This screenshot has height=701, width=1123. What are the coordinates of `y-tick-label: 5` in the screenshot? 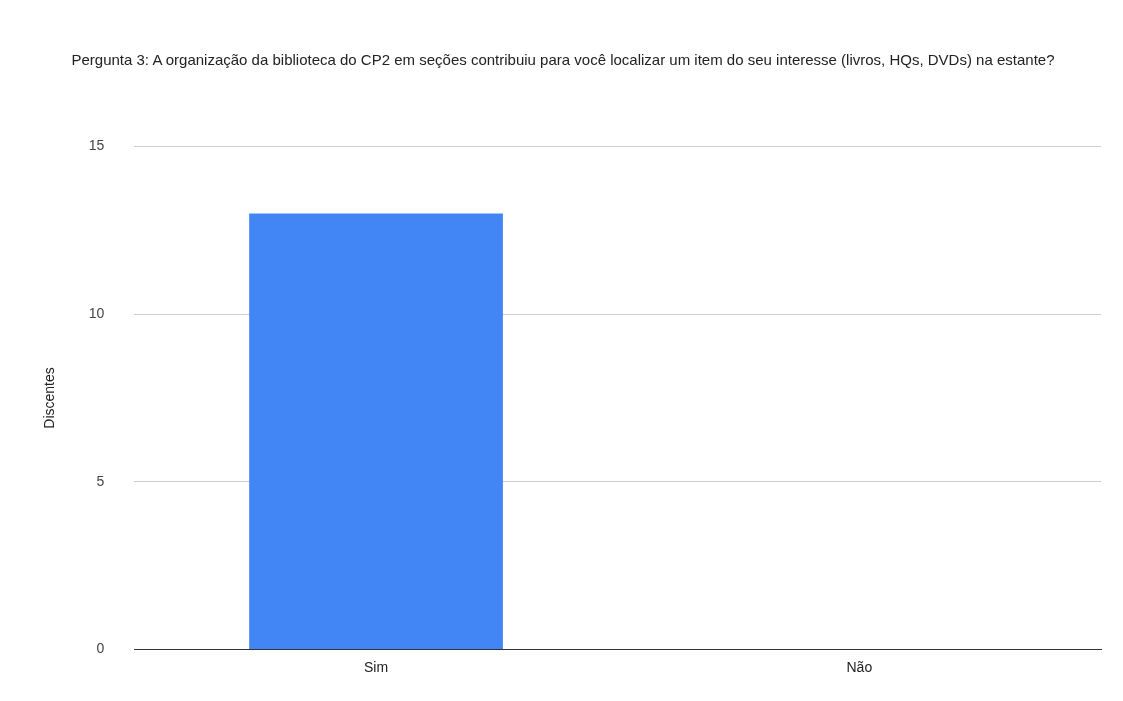 It's located at (100, 480).